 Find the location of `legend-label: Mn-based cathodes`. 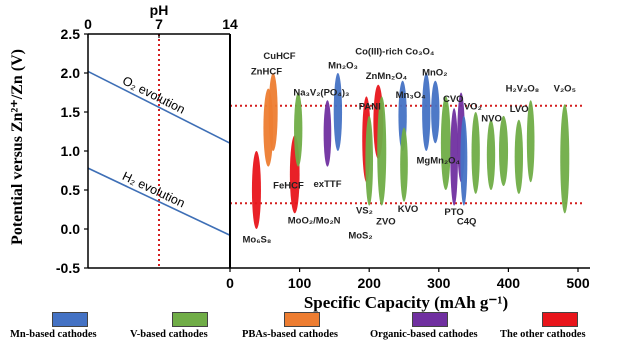

legend-label: Mn-based cathodes is located at coordinates (53, 334).